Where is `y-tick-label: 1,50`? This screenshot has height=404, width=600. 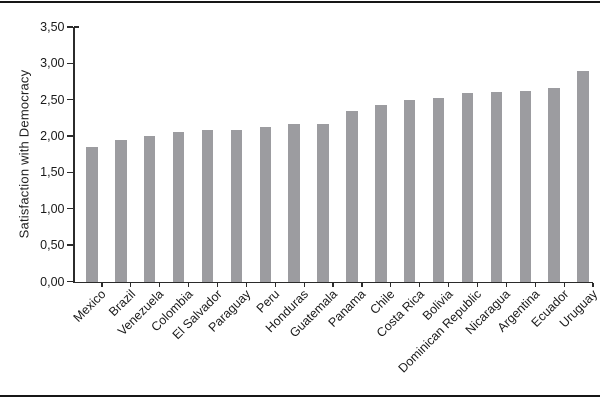 y-tick-label: 1,50 is located at coordinates (52, 172).